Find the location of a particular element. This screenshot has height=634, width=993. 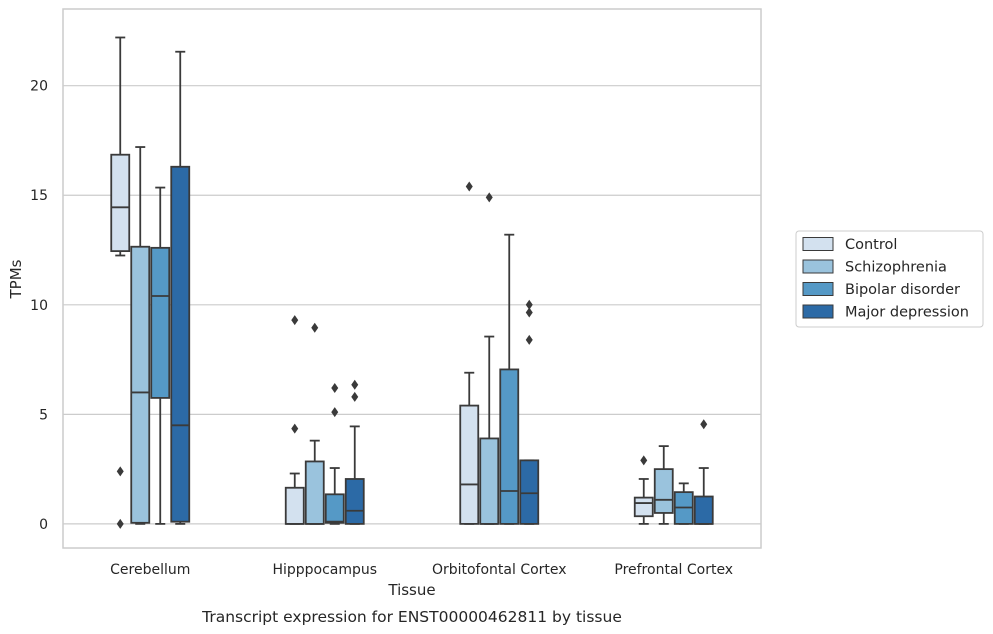

y-tick-label: 10 is located at coordinates (39, 306).